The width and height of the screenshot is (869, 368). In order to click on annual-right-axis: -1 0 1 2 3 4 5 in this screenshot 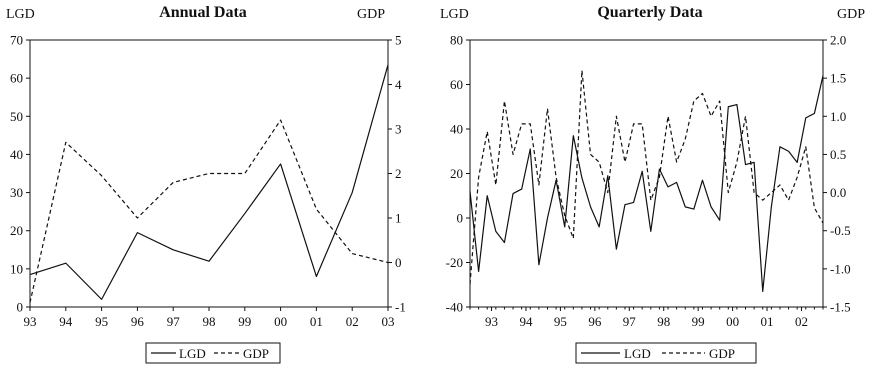, I will do `click(397, 174)`.